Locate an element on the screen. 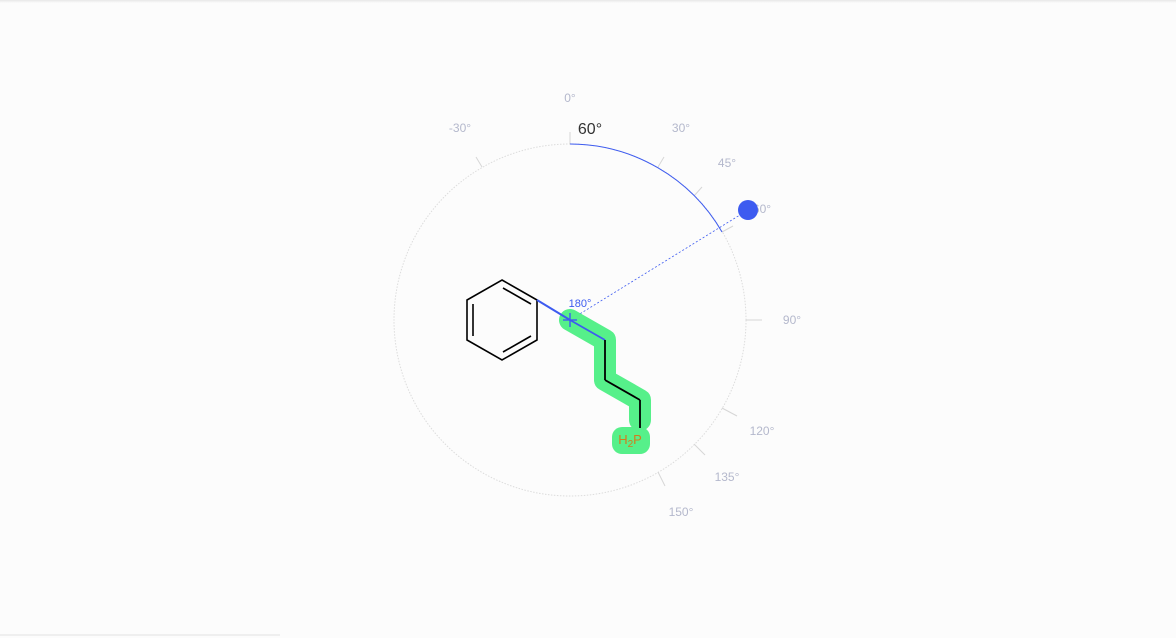  atom-label-subscript: 2 is located at coordinates (631, 444).